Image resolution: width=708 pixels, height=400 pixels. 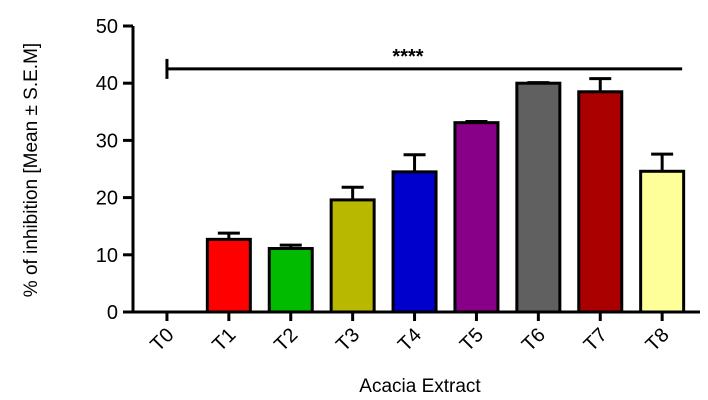 I want to click on y-tick-label: 0, so click(x=112, y=313).